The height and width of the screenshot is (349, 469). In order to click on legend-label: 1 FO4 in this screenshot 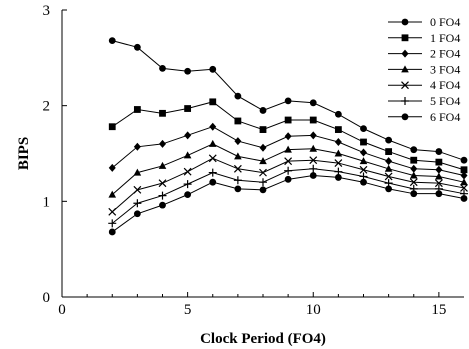, I will do `click(445, 38)`.